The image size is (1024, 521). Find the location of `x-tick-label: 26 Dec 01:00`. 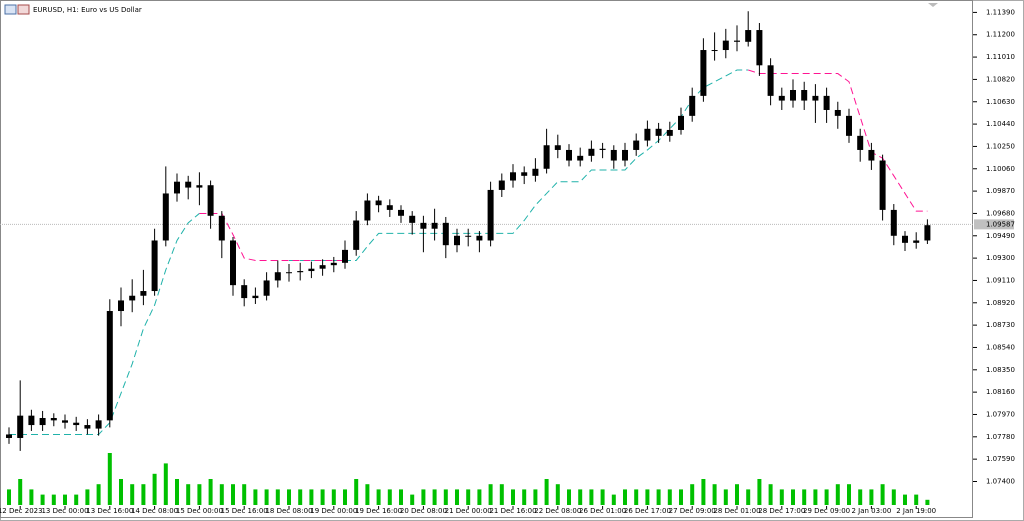

x-tick-label: 26 Dec 01:00 is located at coordinates (602, 511).